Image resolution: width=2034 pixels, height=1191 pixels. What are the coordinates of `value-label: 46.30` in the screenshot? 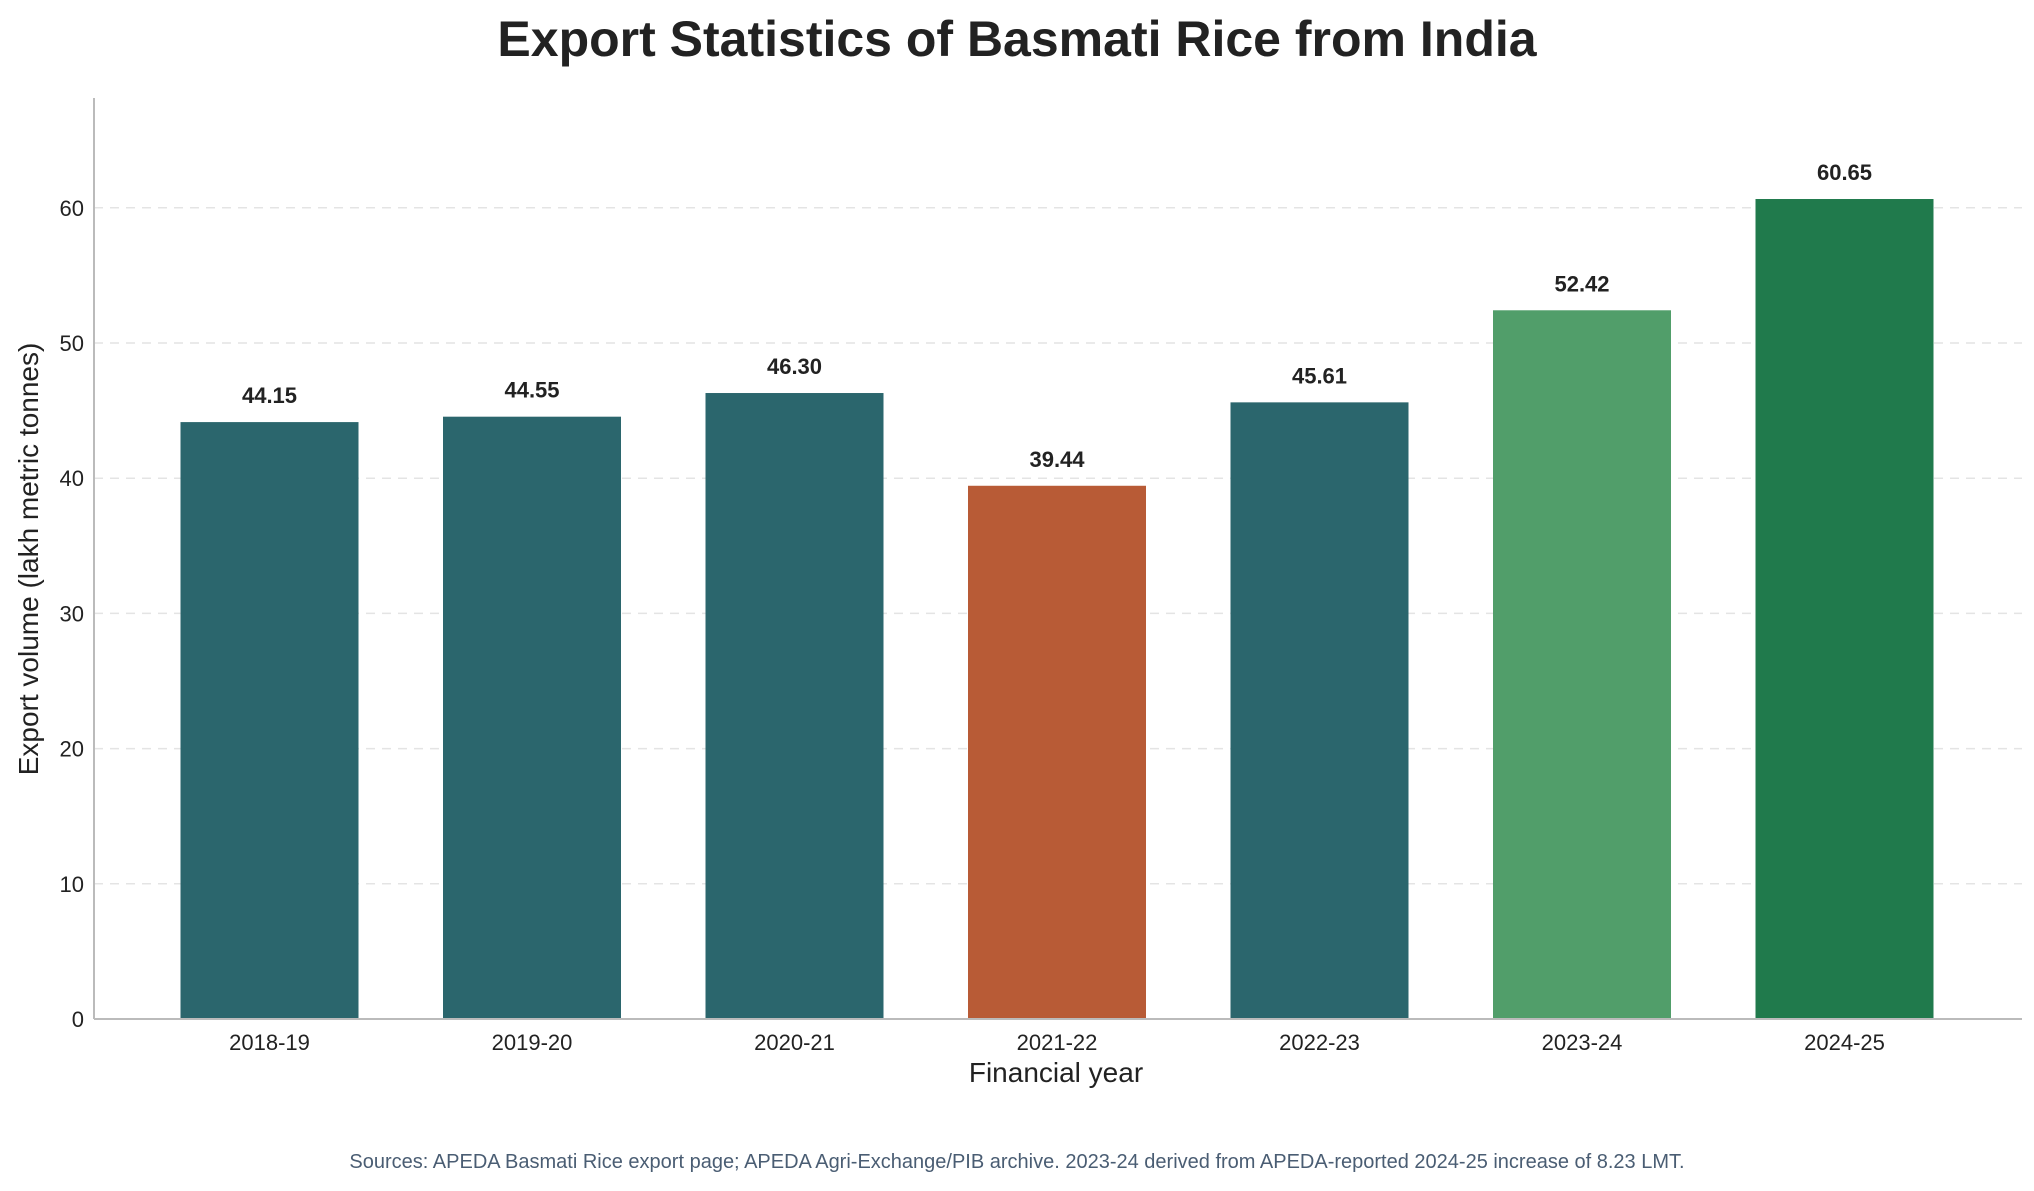 It's located at (794, 366).